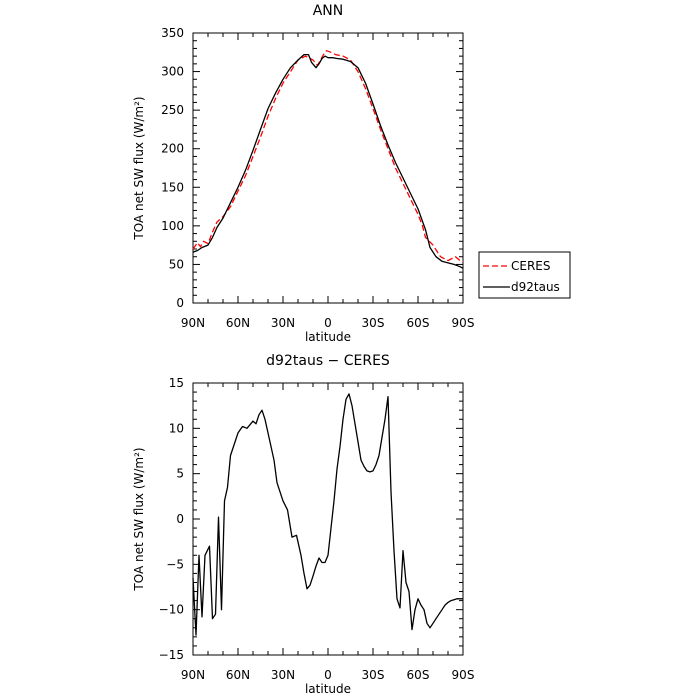  Describe the element at coordinates (535, 287) in the screenshot. I see `legend-label-d92taus: d92taus` at that location.